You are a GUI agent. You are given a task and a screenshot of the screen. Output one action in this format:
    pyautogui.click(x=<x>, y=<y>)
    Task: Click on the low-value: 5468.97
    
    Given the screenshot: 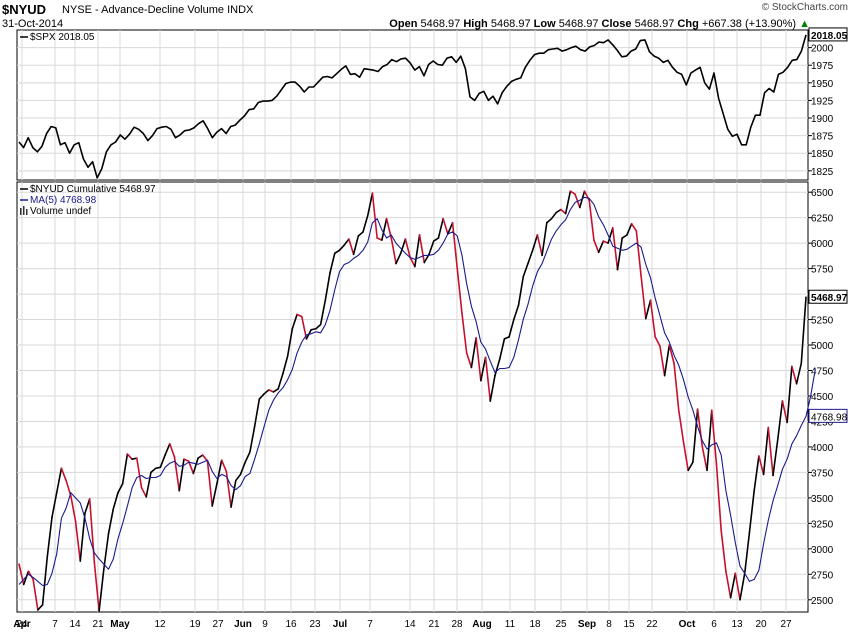 What is the action you would take?
    pyautogui.click(x=578, y=24)
    